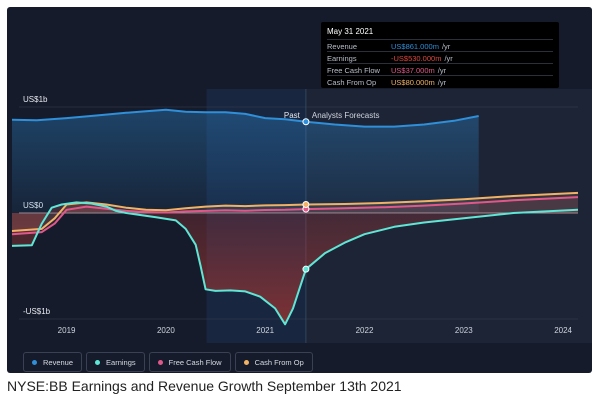 This screenshot has width=599, height=401. I want to click on tooltip-row-earnings: Earnings -US$530.000m/yr, so click(440, 57).